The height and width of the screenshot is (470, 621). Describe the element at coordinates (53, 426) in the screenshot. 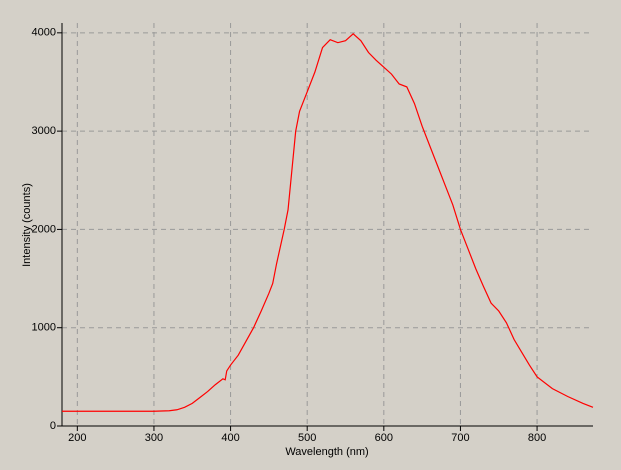

I see `y-tick-label: 0` at that location.